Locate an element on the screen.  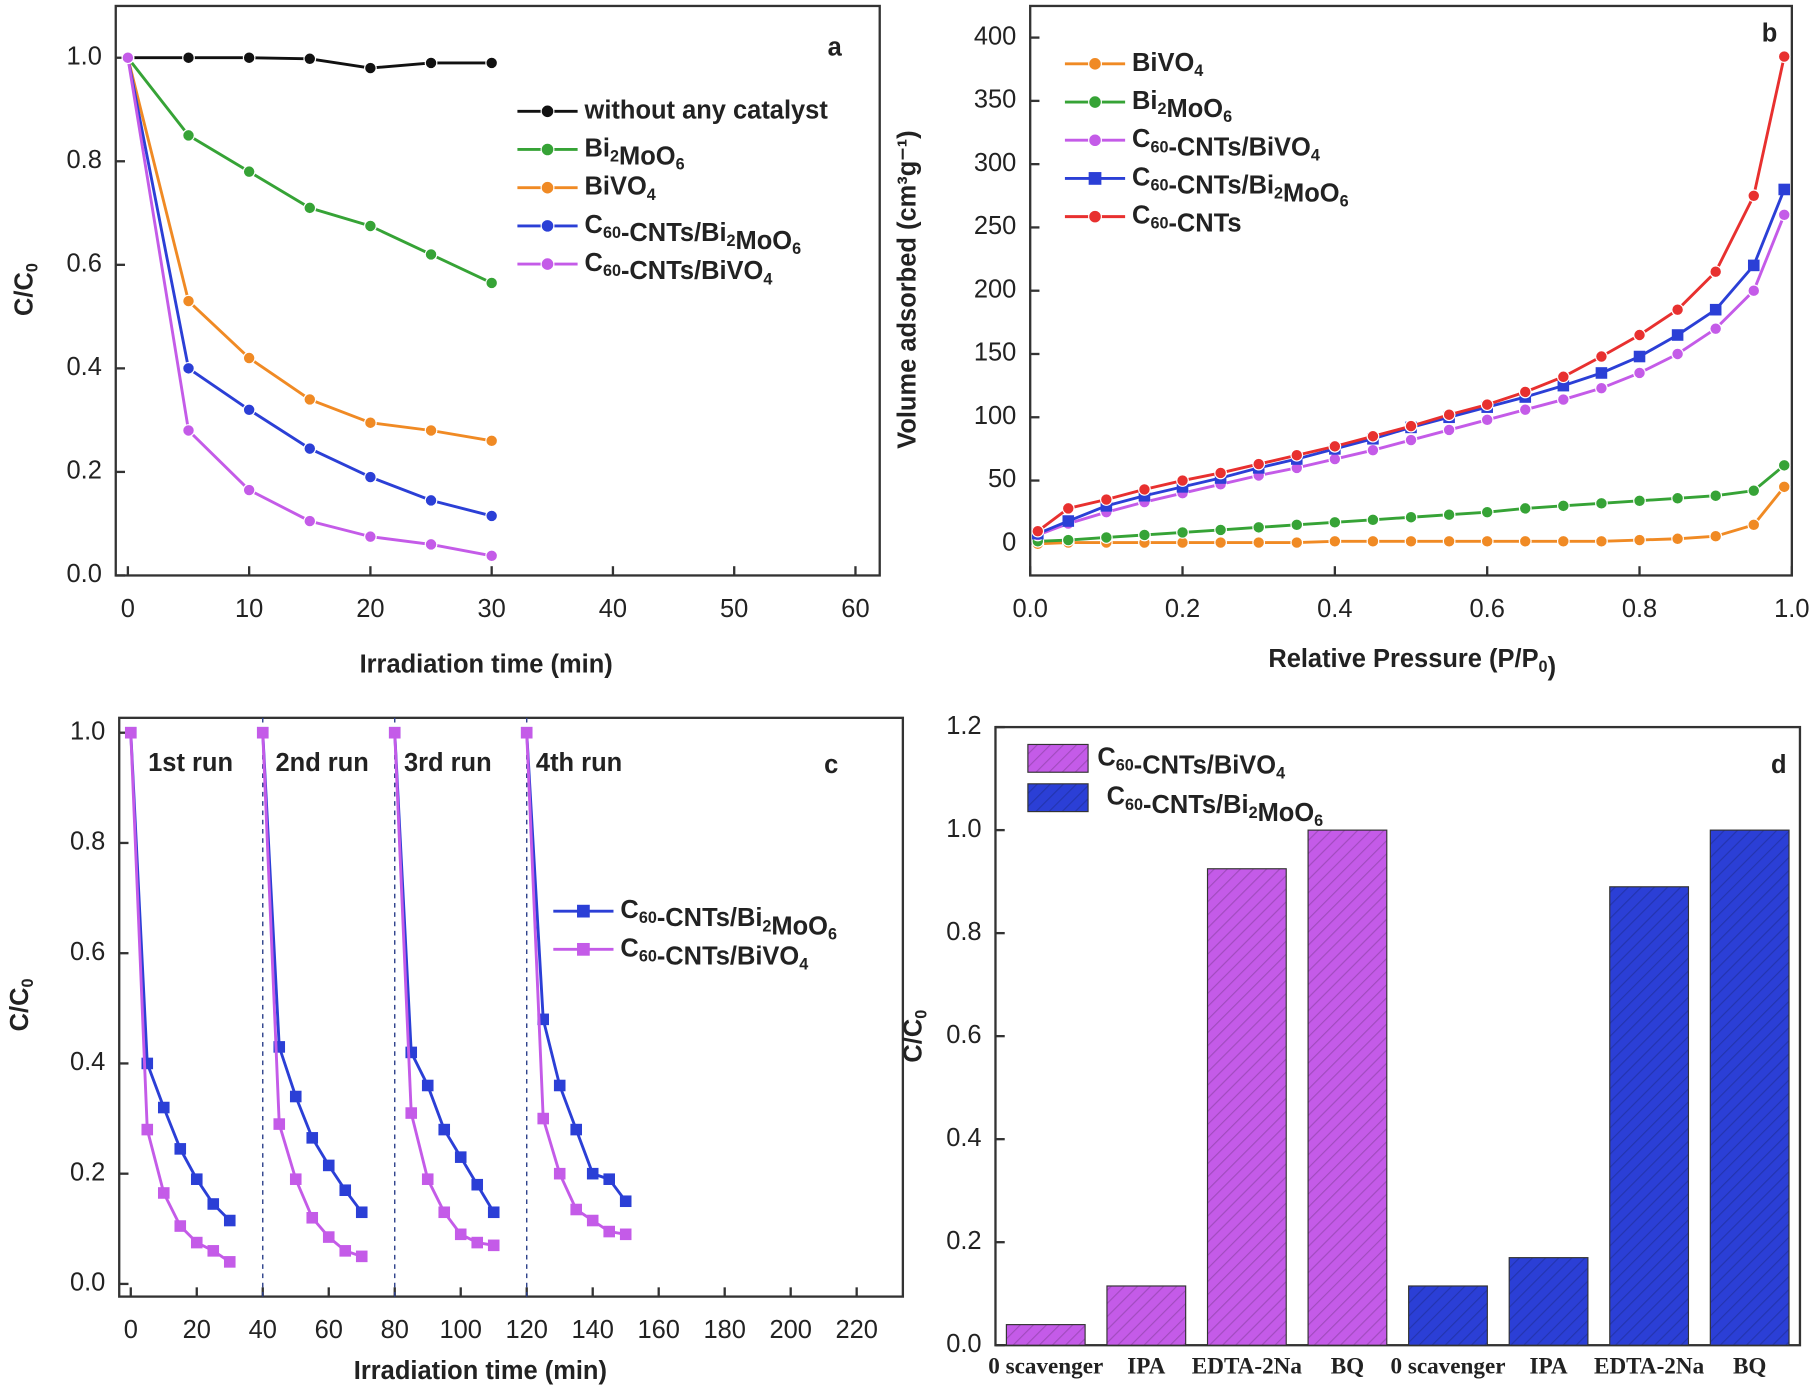
legend-label: C60-CNTs/Bi2MoO6 is located at coordinates (693, 235).